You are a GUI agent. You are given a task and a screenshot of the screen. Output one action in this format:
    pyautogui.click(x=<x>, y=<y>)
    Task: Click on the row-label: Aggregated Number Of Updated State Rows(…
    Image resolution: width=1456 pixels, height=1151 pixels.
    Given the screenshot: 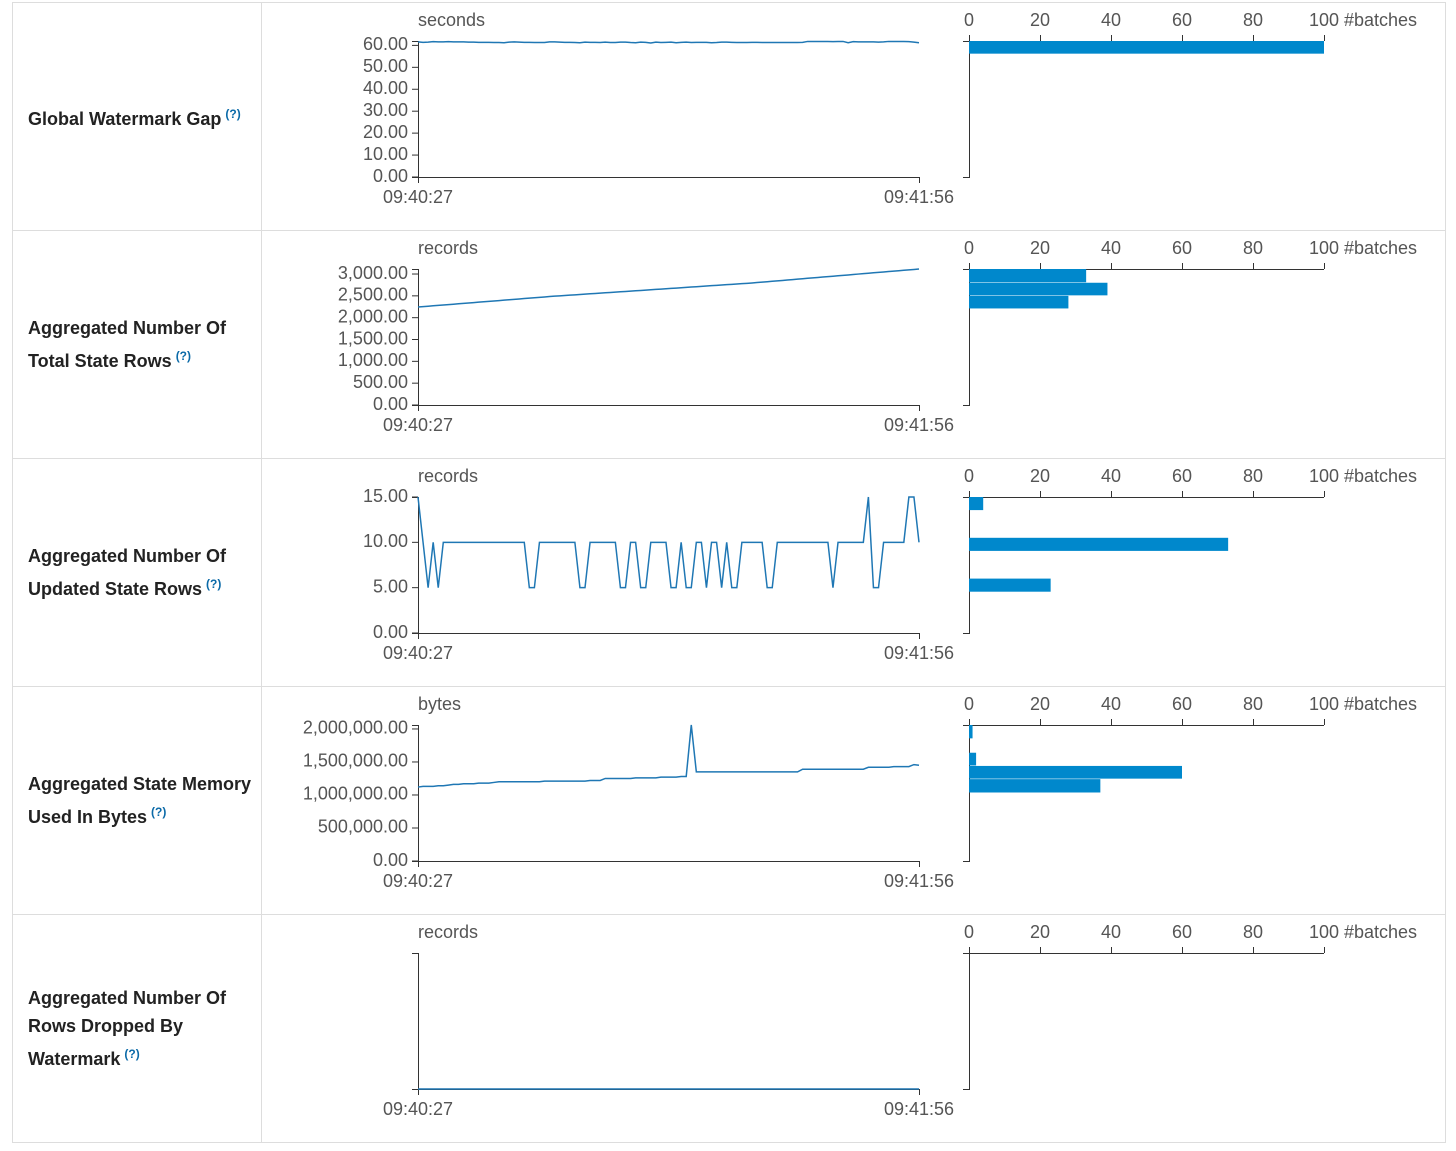 What is the action you would take?
    pyautogui.click(x=140, y=572)
    